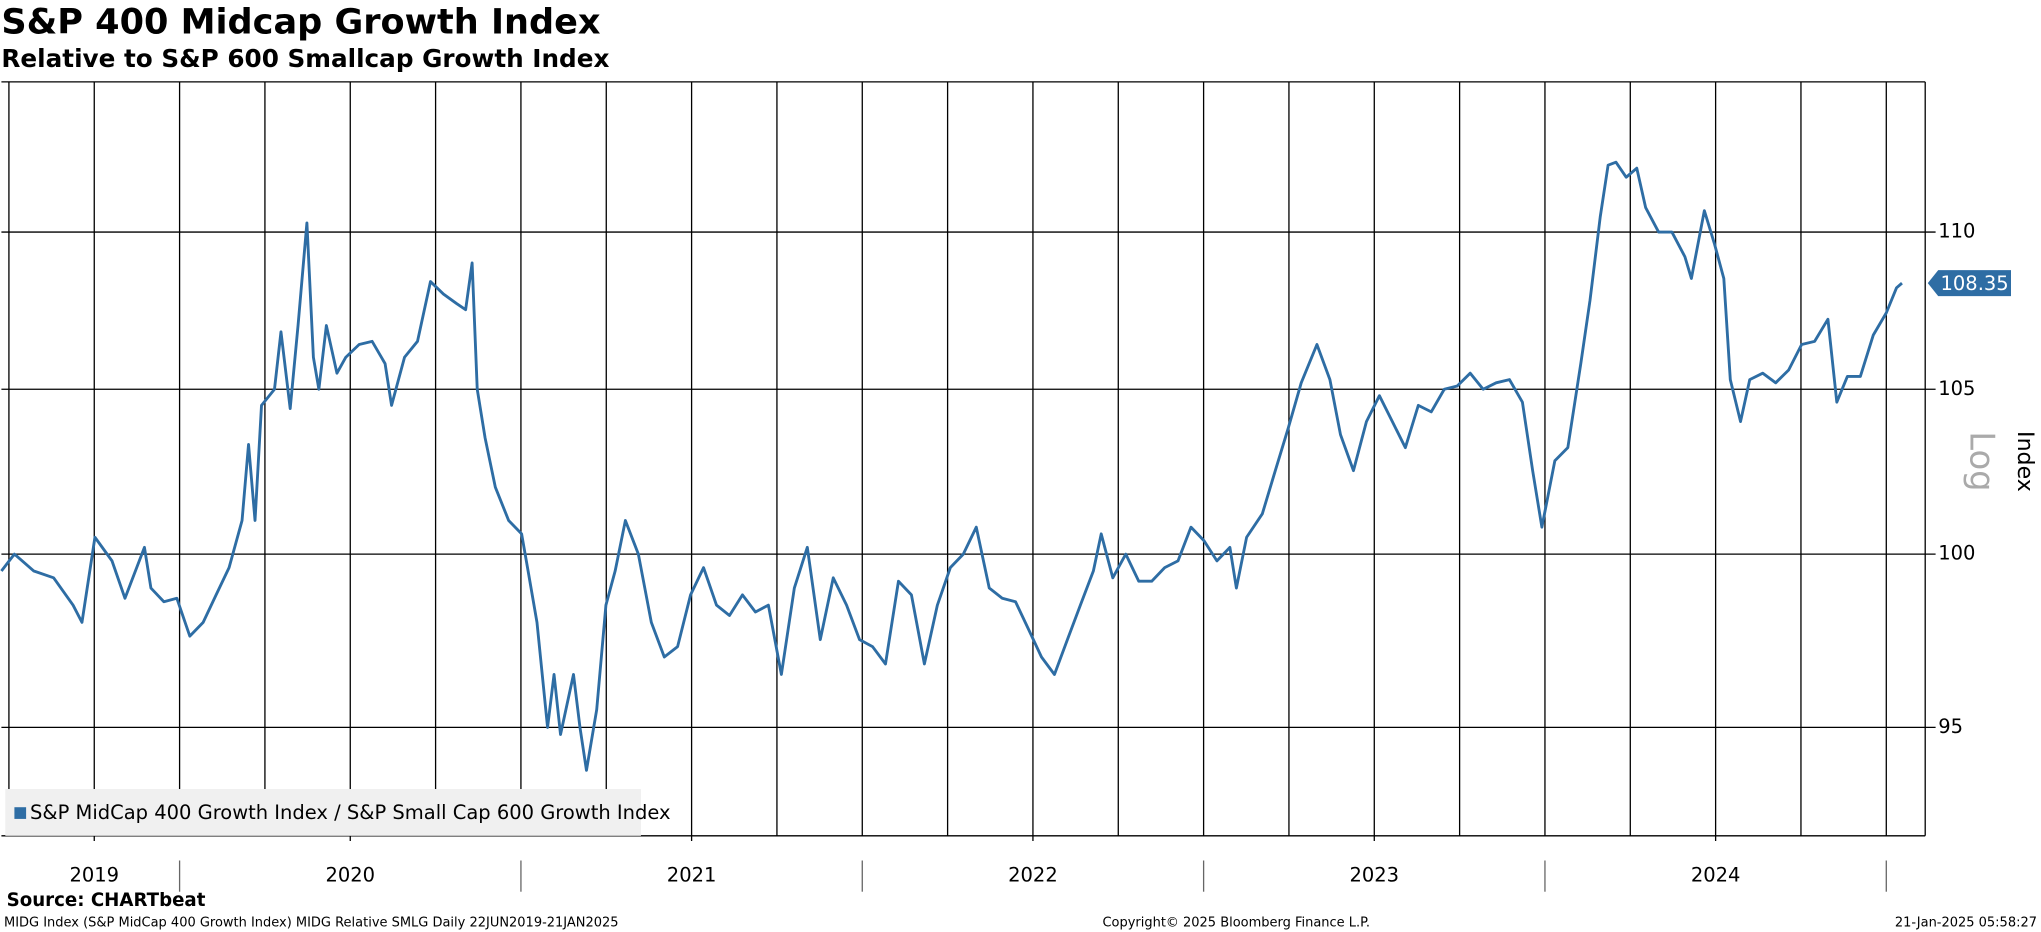 The width and height of the screenshot is (2041, 932). Describe the element at coordinates (301, 21) in the screenshot. I see `chart-title: S&P 400 Midcap Growth Index` at that location.